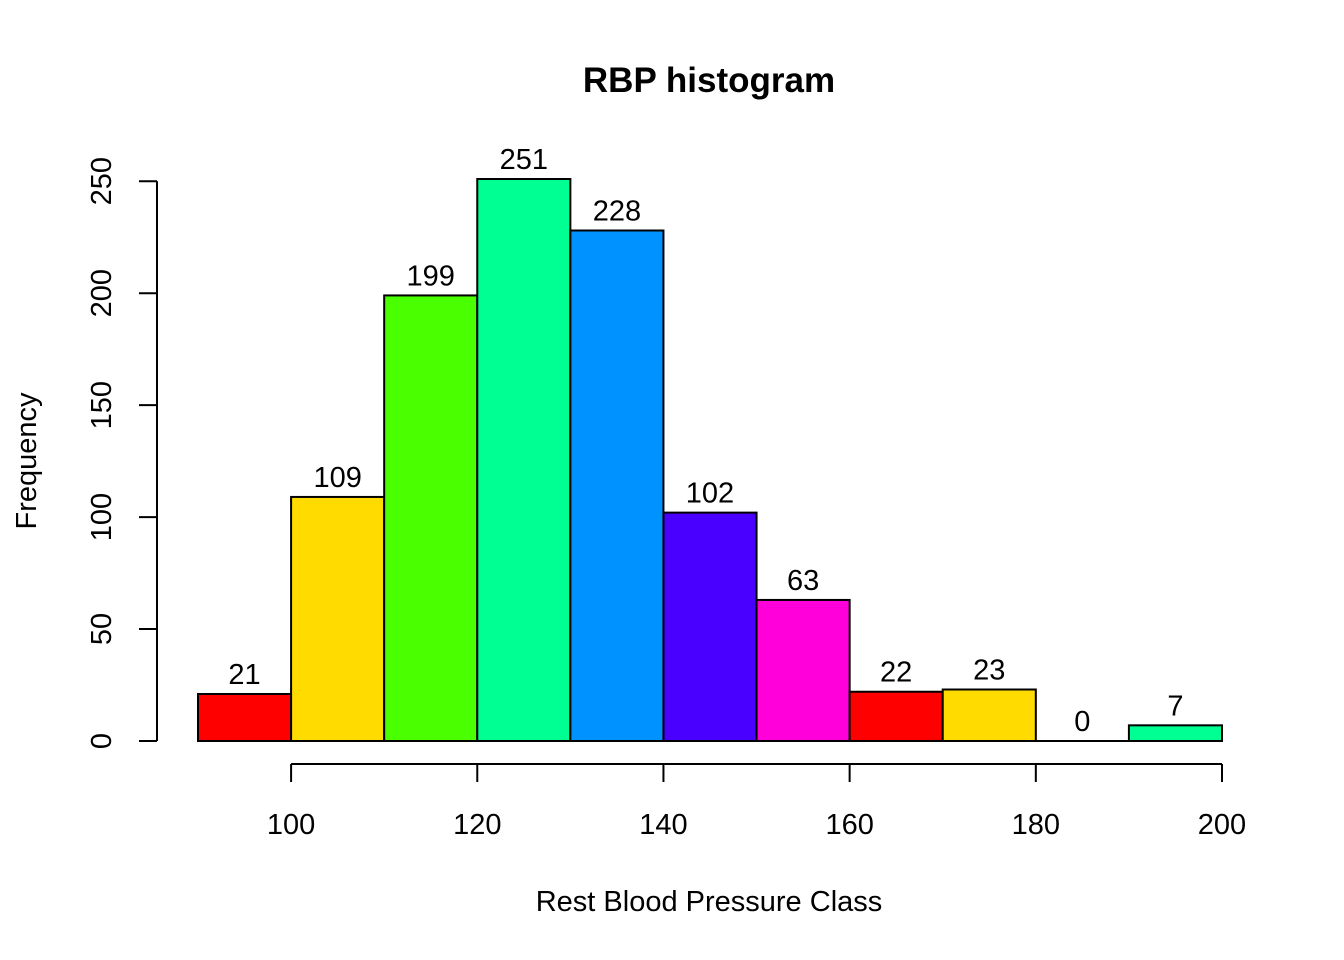 The height and width of the screenshot is (960, 1344). Describe the element at coordinates (102, 181) in the screenshot. I see `y-tick-label: 250` at that location.